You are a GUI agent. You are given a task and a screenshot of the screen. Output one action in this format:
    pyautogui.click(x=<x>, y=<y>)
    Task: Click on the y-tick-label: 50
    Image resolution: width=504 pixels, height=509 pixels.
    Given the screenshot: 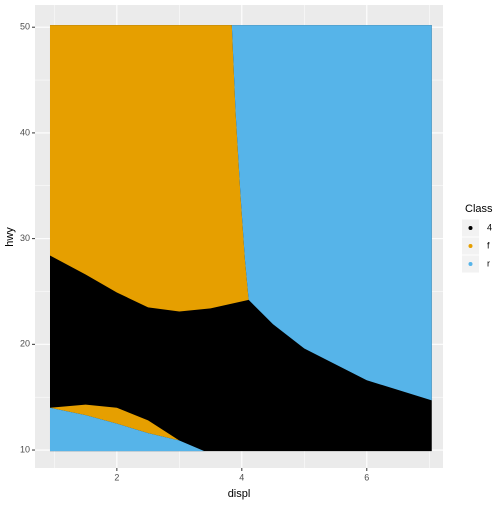 What is the action you would take?
    pyautogui.click(x=25, y=27)
    